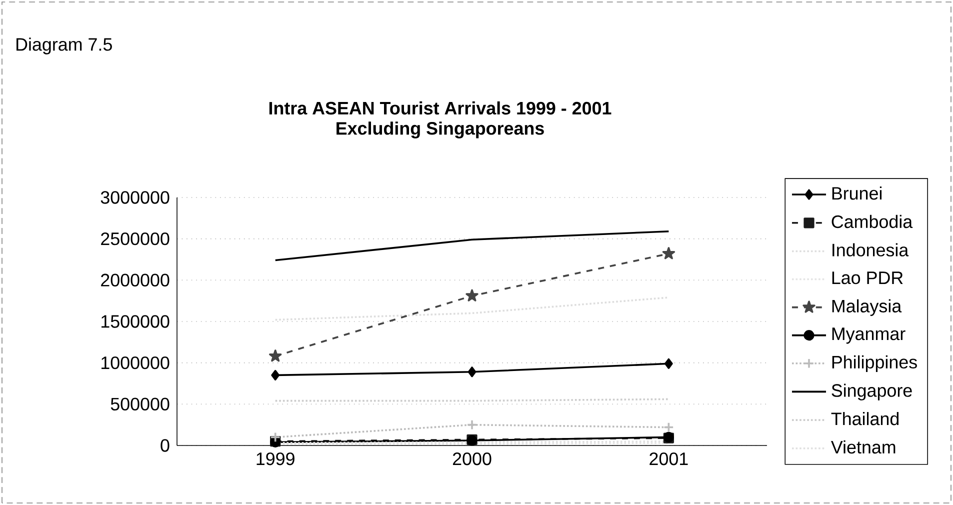  What do you see at coordinates (863, 447) in the screenshot?
I see `legend-label: Vietnam` at bounding box center [863, 447].